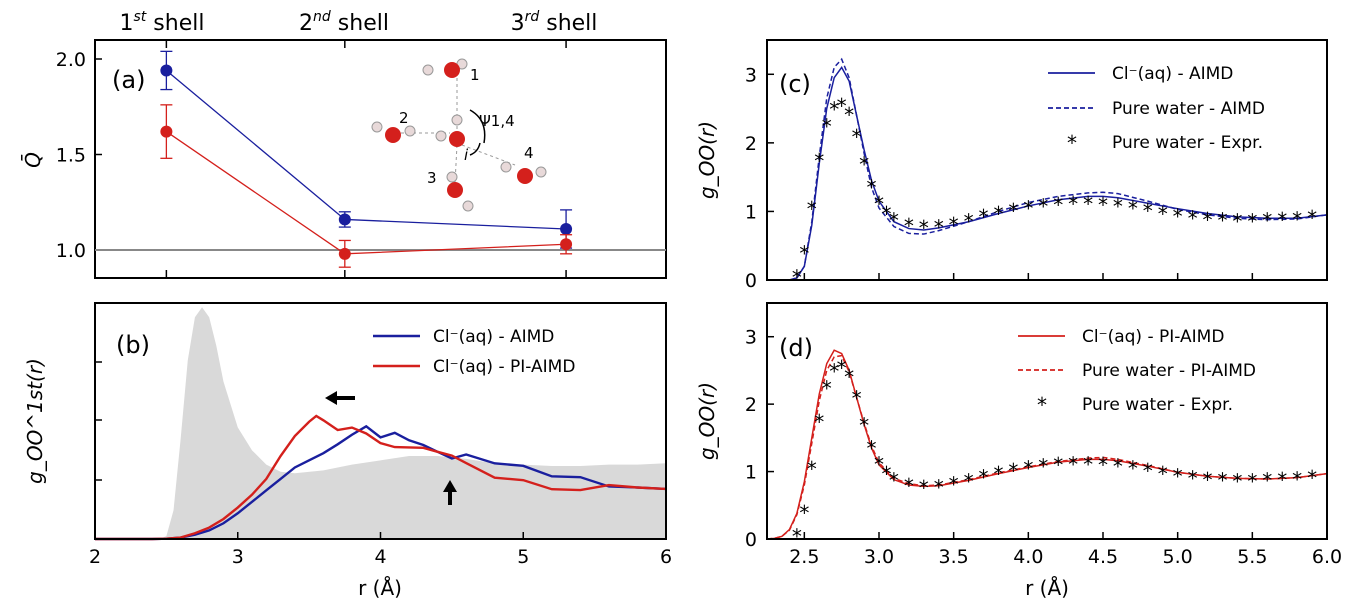  What do you see at coordinates (475, 75) in the screenshot?
I see `inset-label-1: 1` at bounding box center [475, 75].